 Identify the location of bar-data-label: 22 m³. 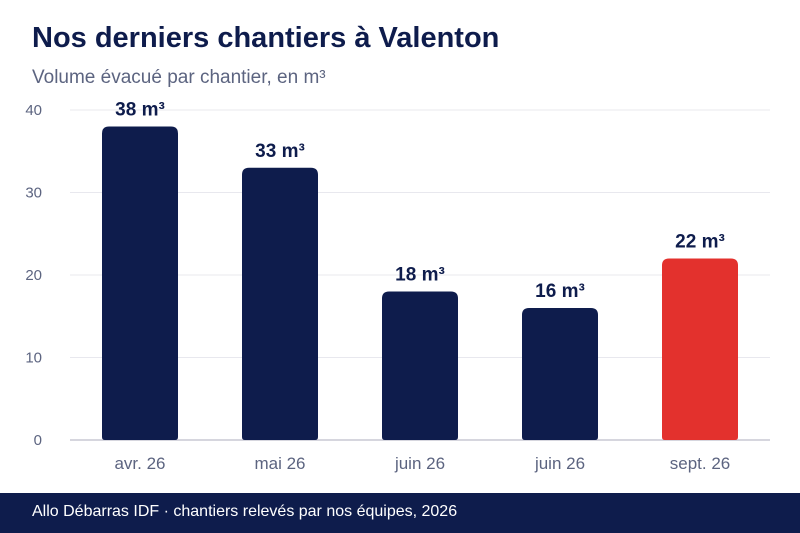
(700, 242).